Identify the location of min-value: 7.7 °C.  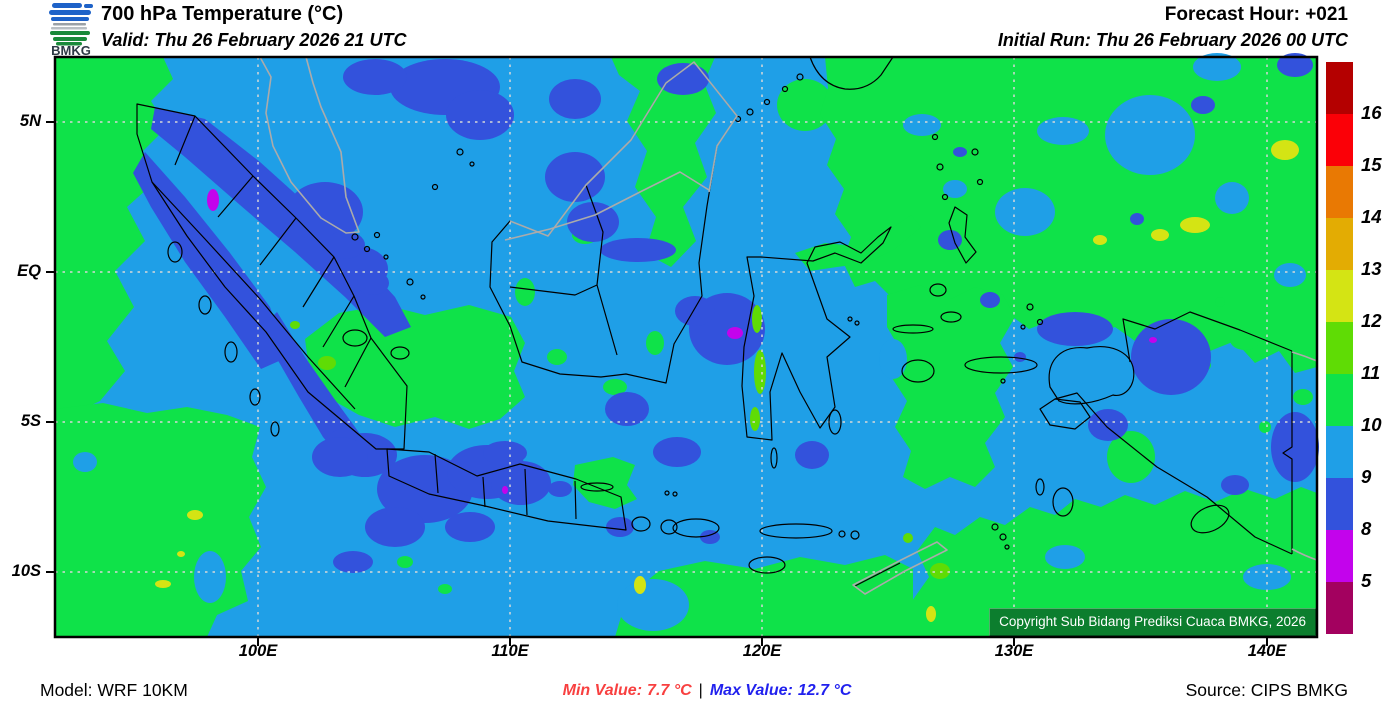
(669, 690).